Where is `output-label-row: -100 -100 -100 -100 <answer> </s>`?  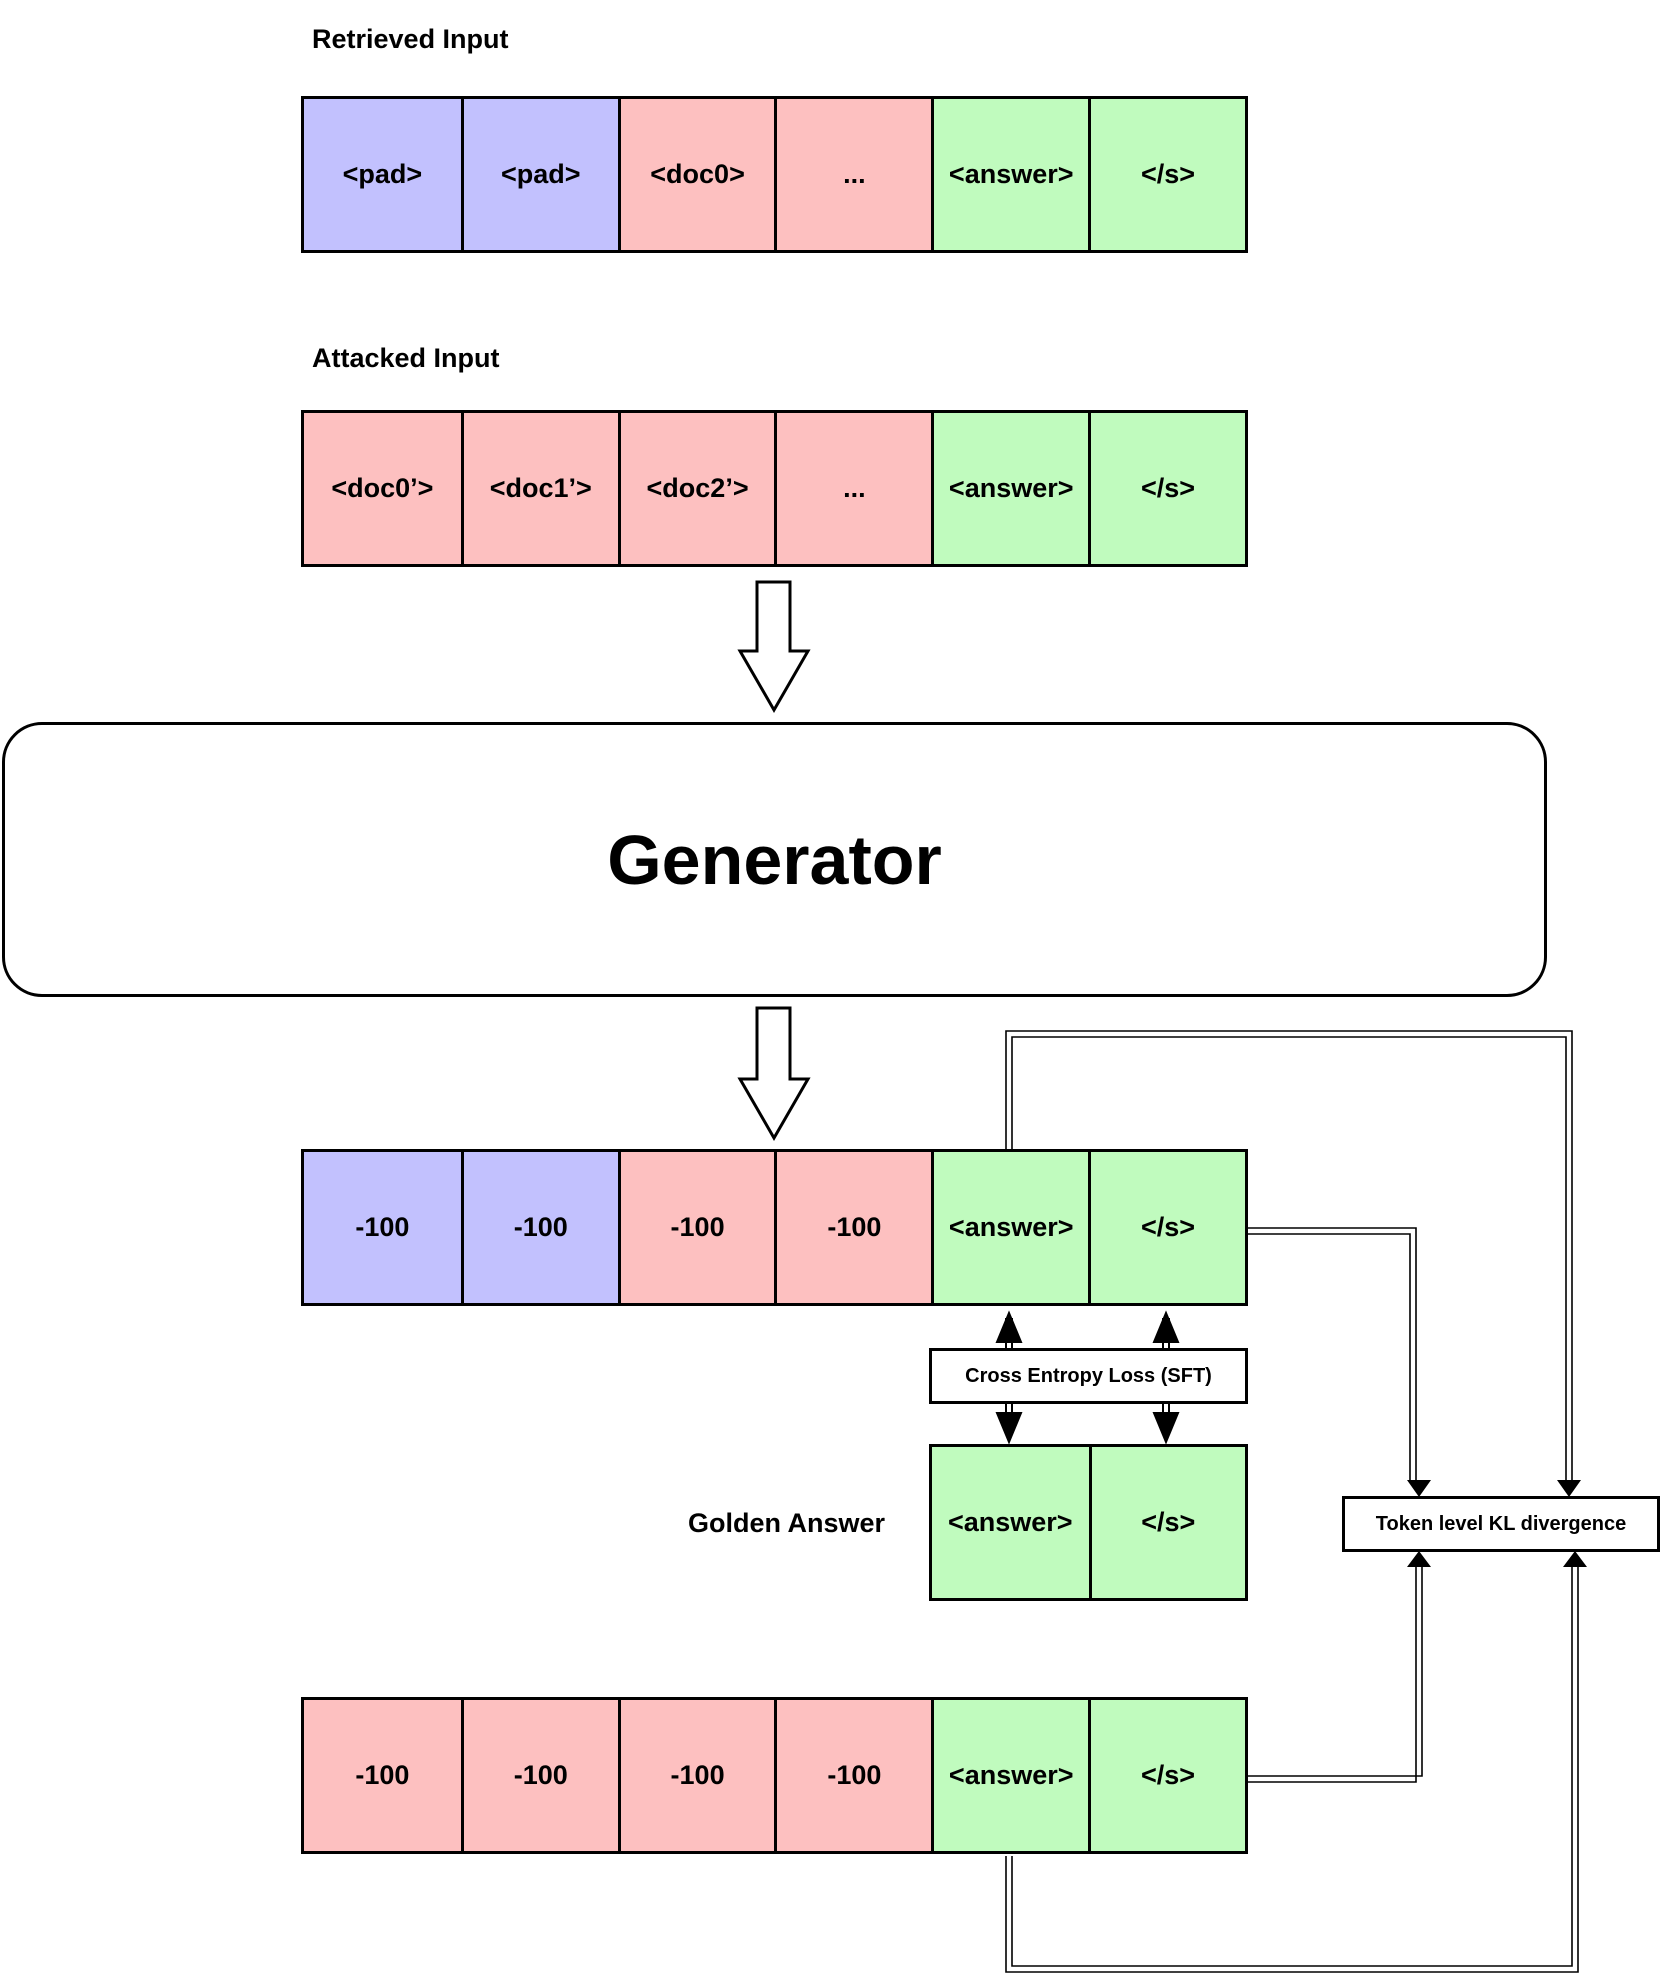 output-label-row: -100 -100 -100 -100 <answer> </s> is located at coordinates (774, 1227).